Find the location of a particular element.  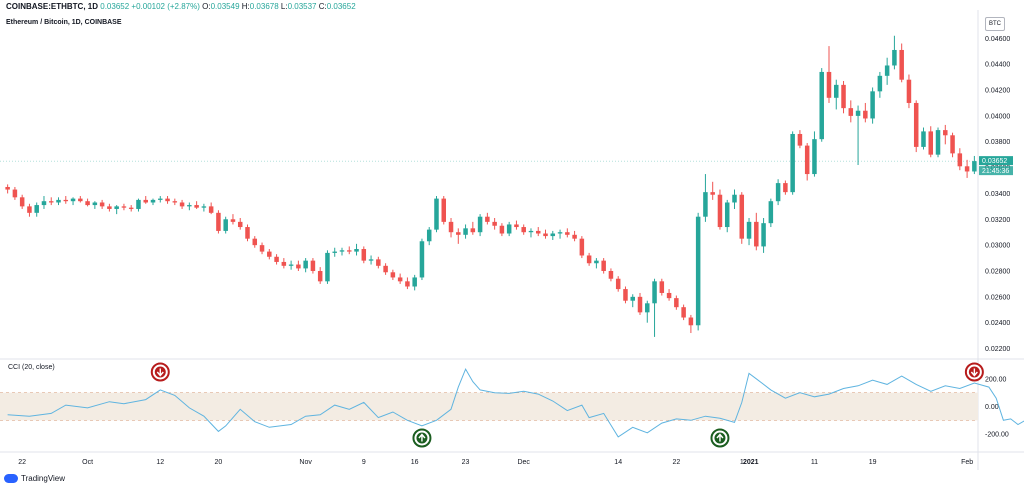

currency-badge: BTC is located at coordinates (995, 24).